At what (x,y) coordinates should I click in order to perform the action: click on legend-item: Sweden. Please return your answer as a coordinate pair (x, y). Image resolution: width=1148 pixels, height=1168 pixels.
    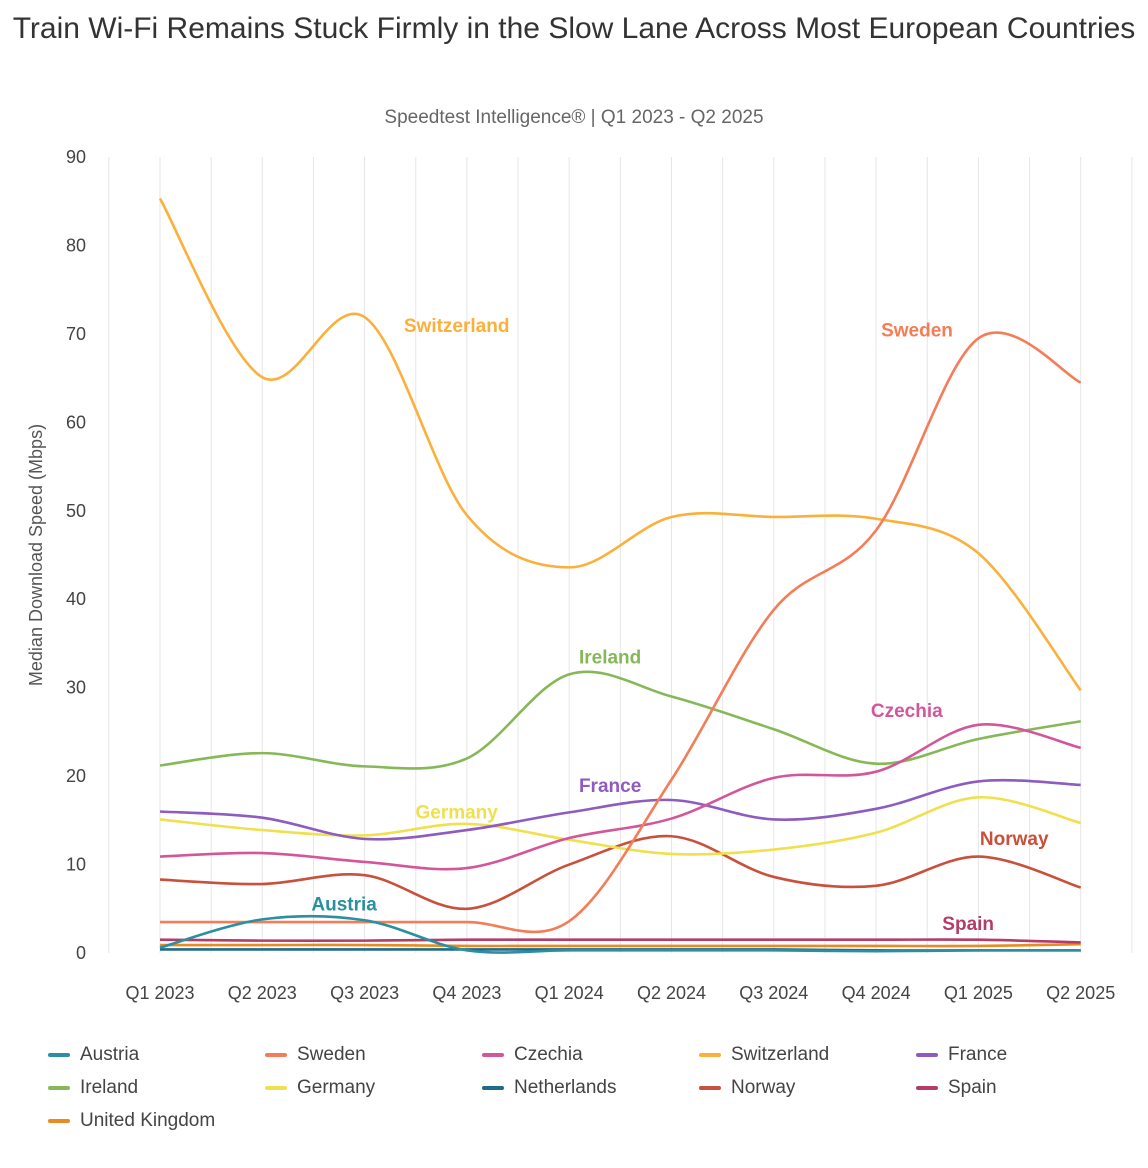
    Looking at the image, I should click on (373, 1055).